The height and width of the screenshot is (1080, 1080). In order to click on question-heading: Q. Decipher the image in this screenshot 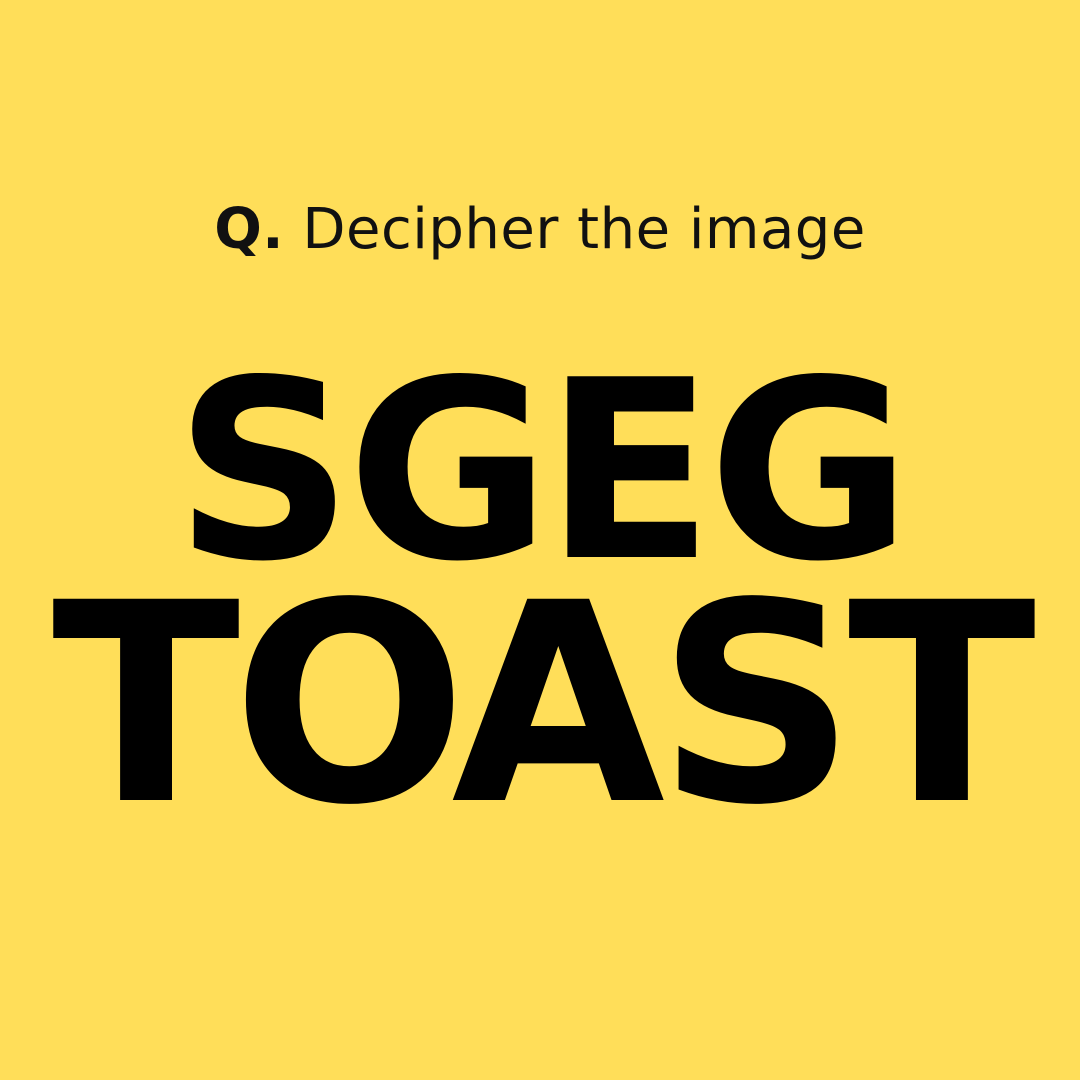, I will do `click(540, 230)`.